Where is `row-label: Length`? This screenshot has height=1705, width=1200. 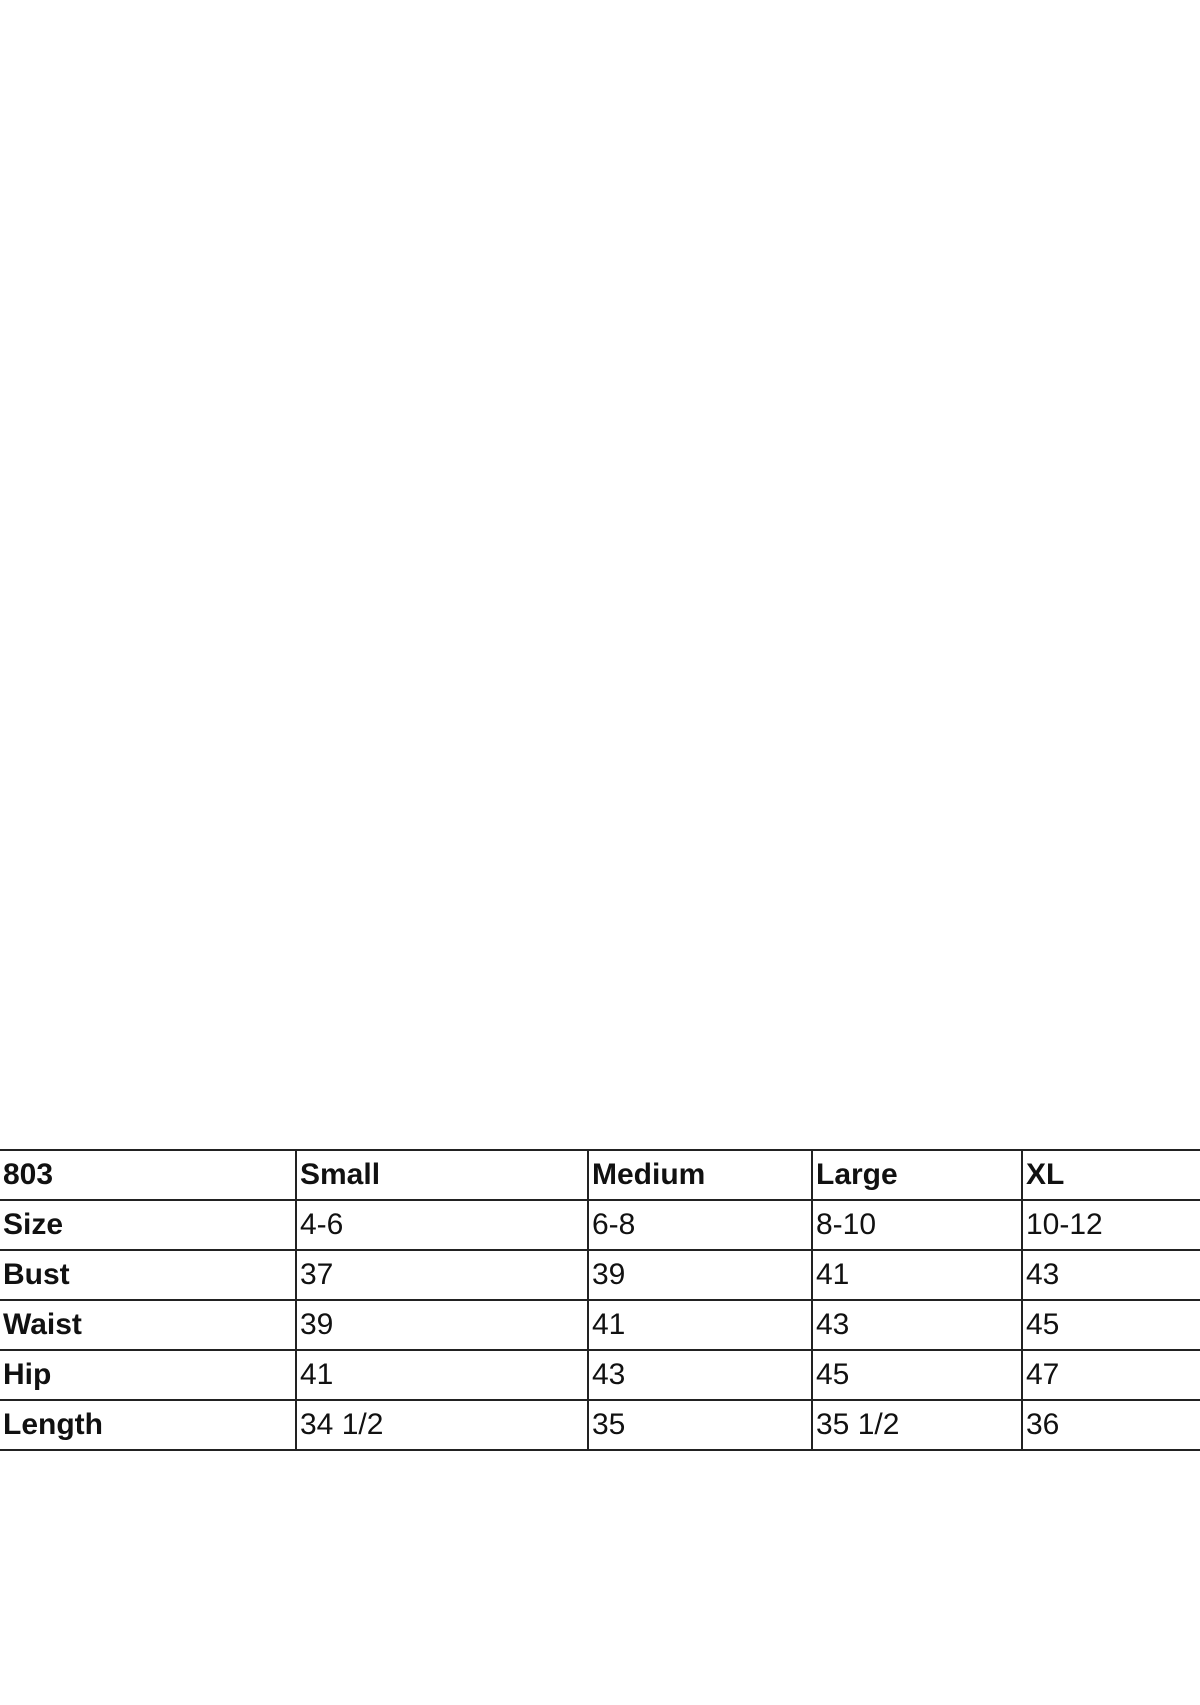 row-label: Length is located at coordinates (148, 1425).